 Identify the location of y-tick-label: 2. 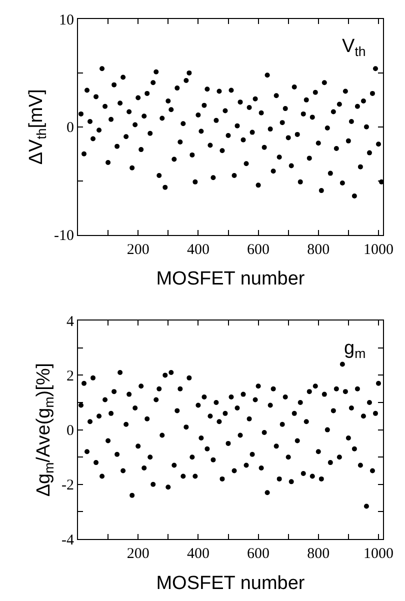
(70, 376).